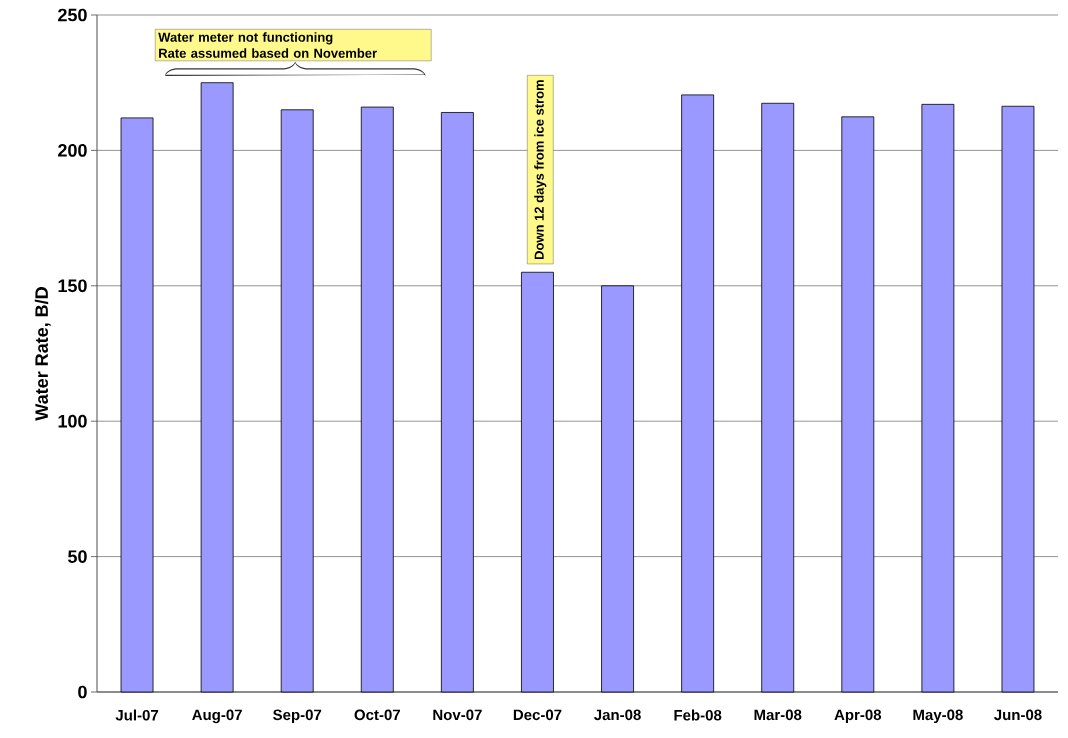  Describe the element at coordinates (72, 150) in the screenshot. I see `y-tick-label: 200` at that location.